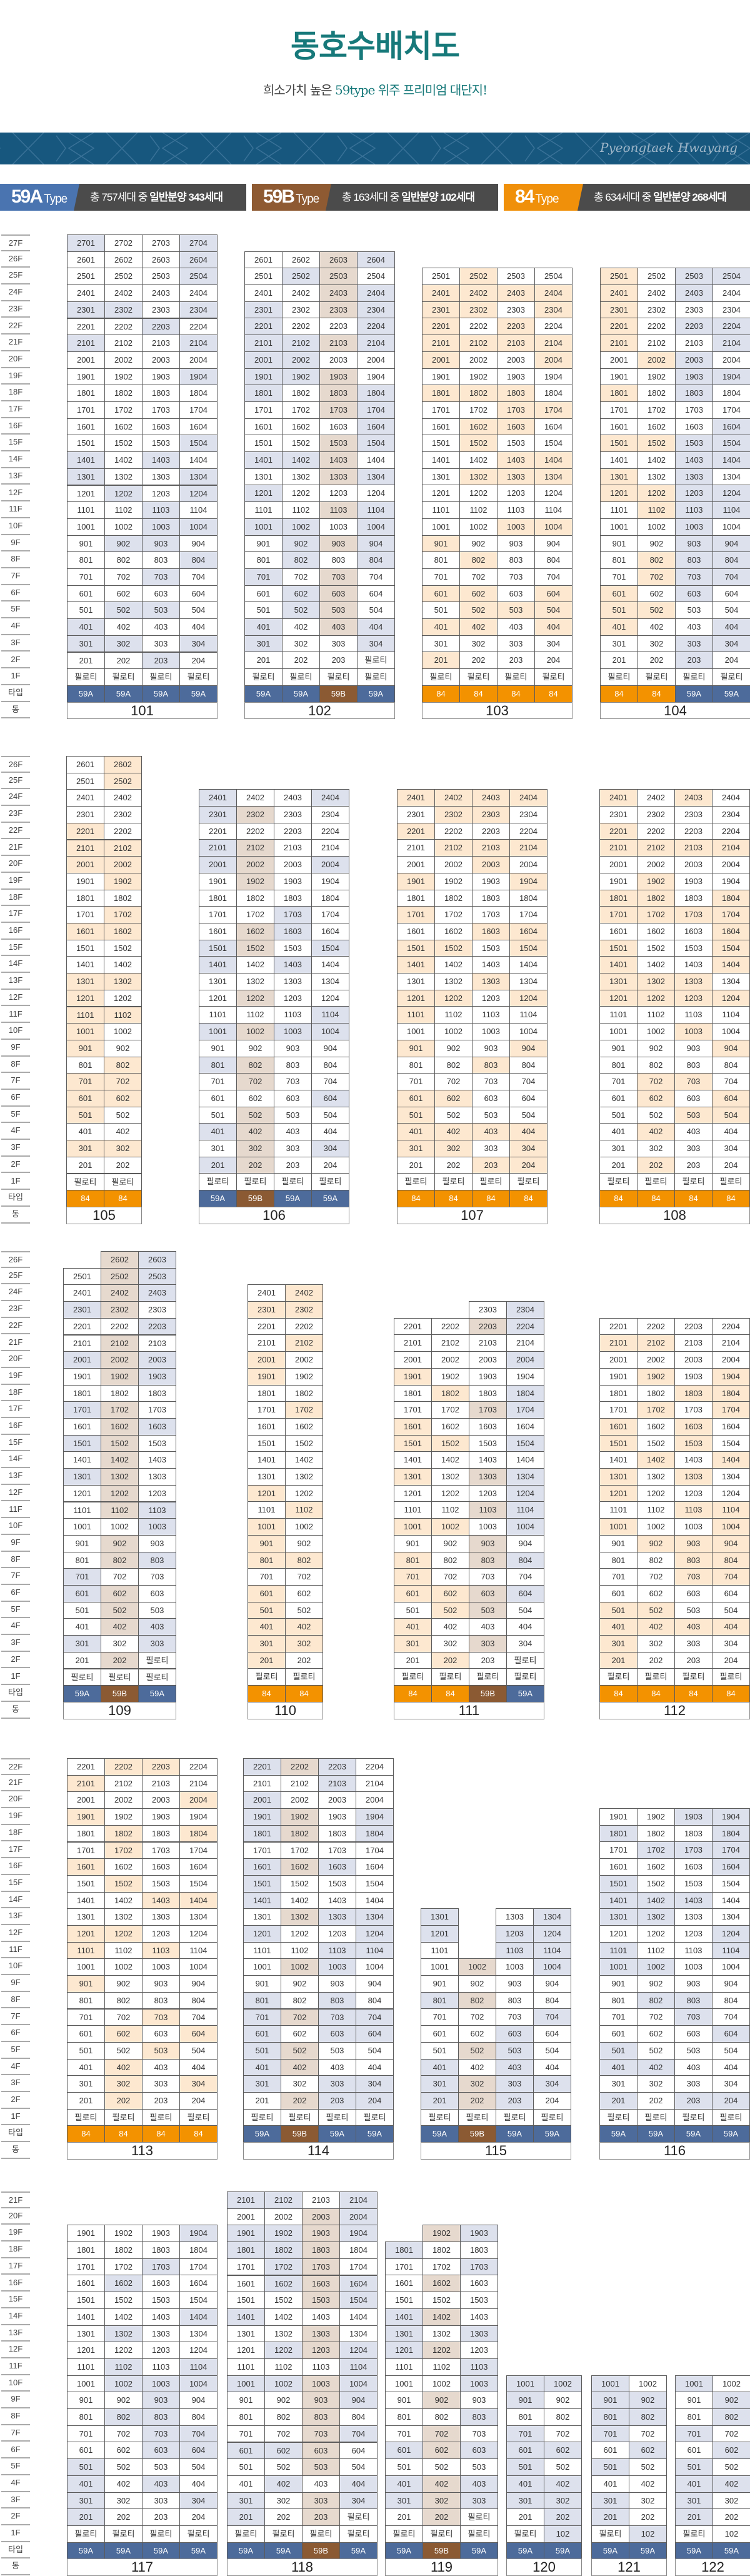  What do you see at coordinates (737, 148) in the screenshot?
I see `banner-pattern-line` at bounding box center [737, 148].